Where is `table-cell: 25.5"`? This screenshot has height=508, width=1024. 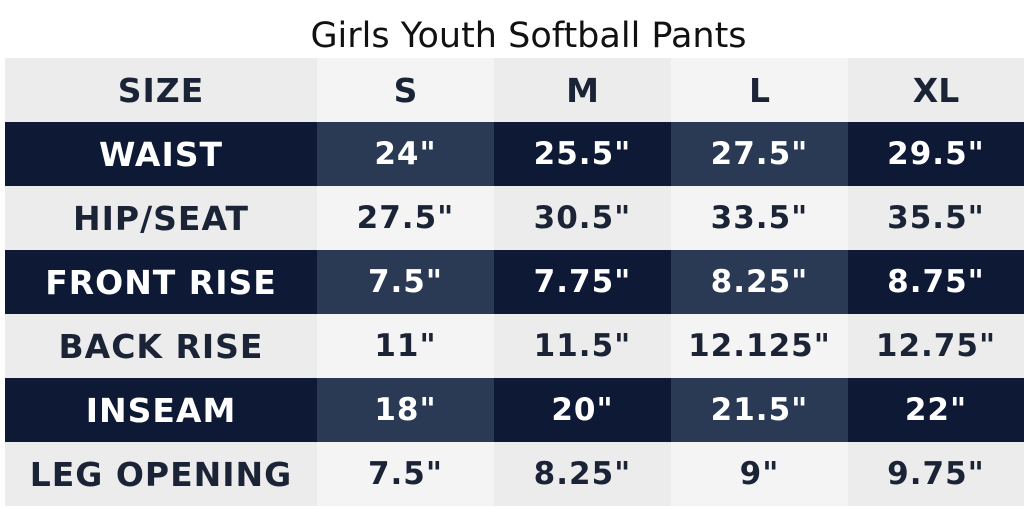 table-cell: 25.5" is located at coordinates (582, 154).